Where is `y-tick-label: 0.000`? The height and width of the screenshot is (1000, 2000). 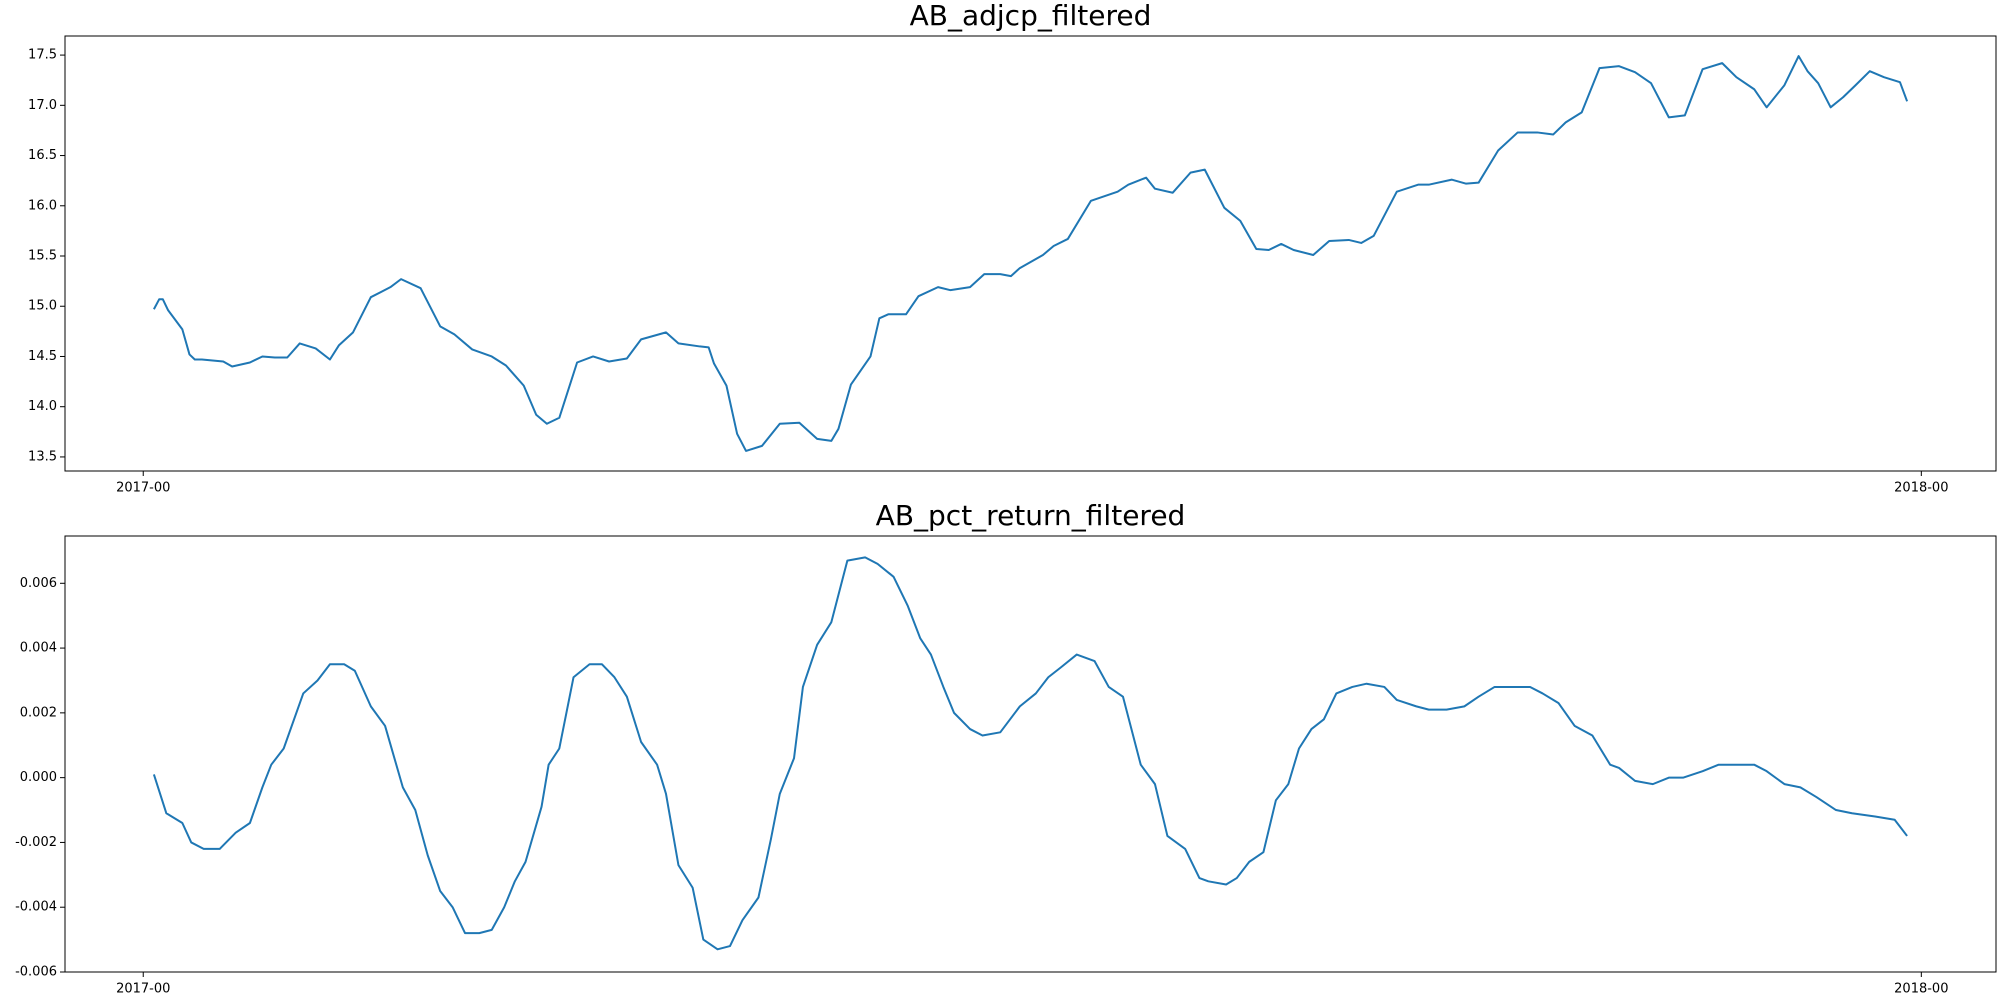
y-tick-label: 0.000 is located at coordinates (38, 777).